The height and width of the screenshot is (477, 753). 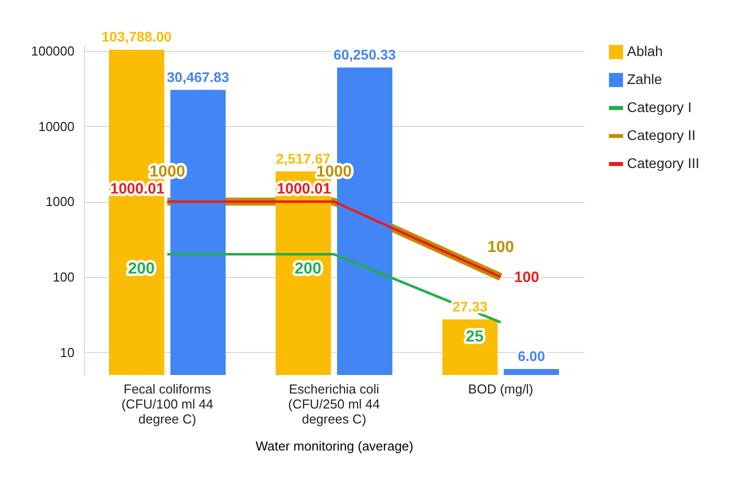 I want to click on data-label: 6.00, so click(x=532, y=356).